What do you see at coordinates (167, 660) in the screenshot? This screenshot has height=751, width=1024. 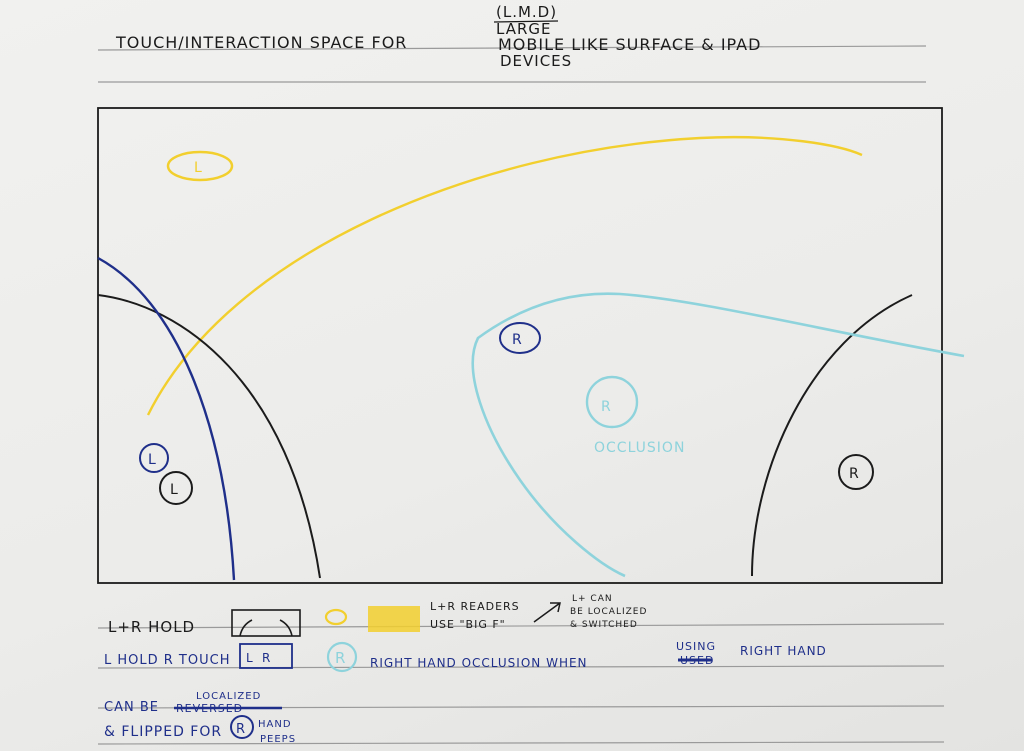 I see `row2-label: L HOLD R TOUCH` at bounding box center [167, 660].